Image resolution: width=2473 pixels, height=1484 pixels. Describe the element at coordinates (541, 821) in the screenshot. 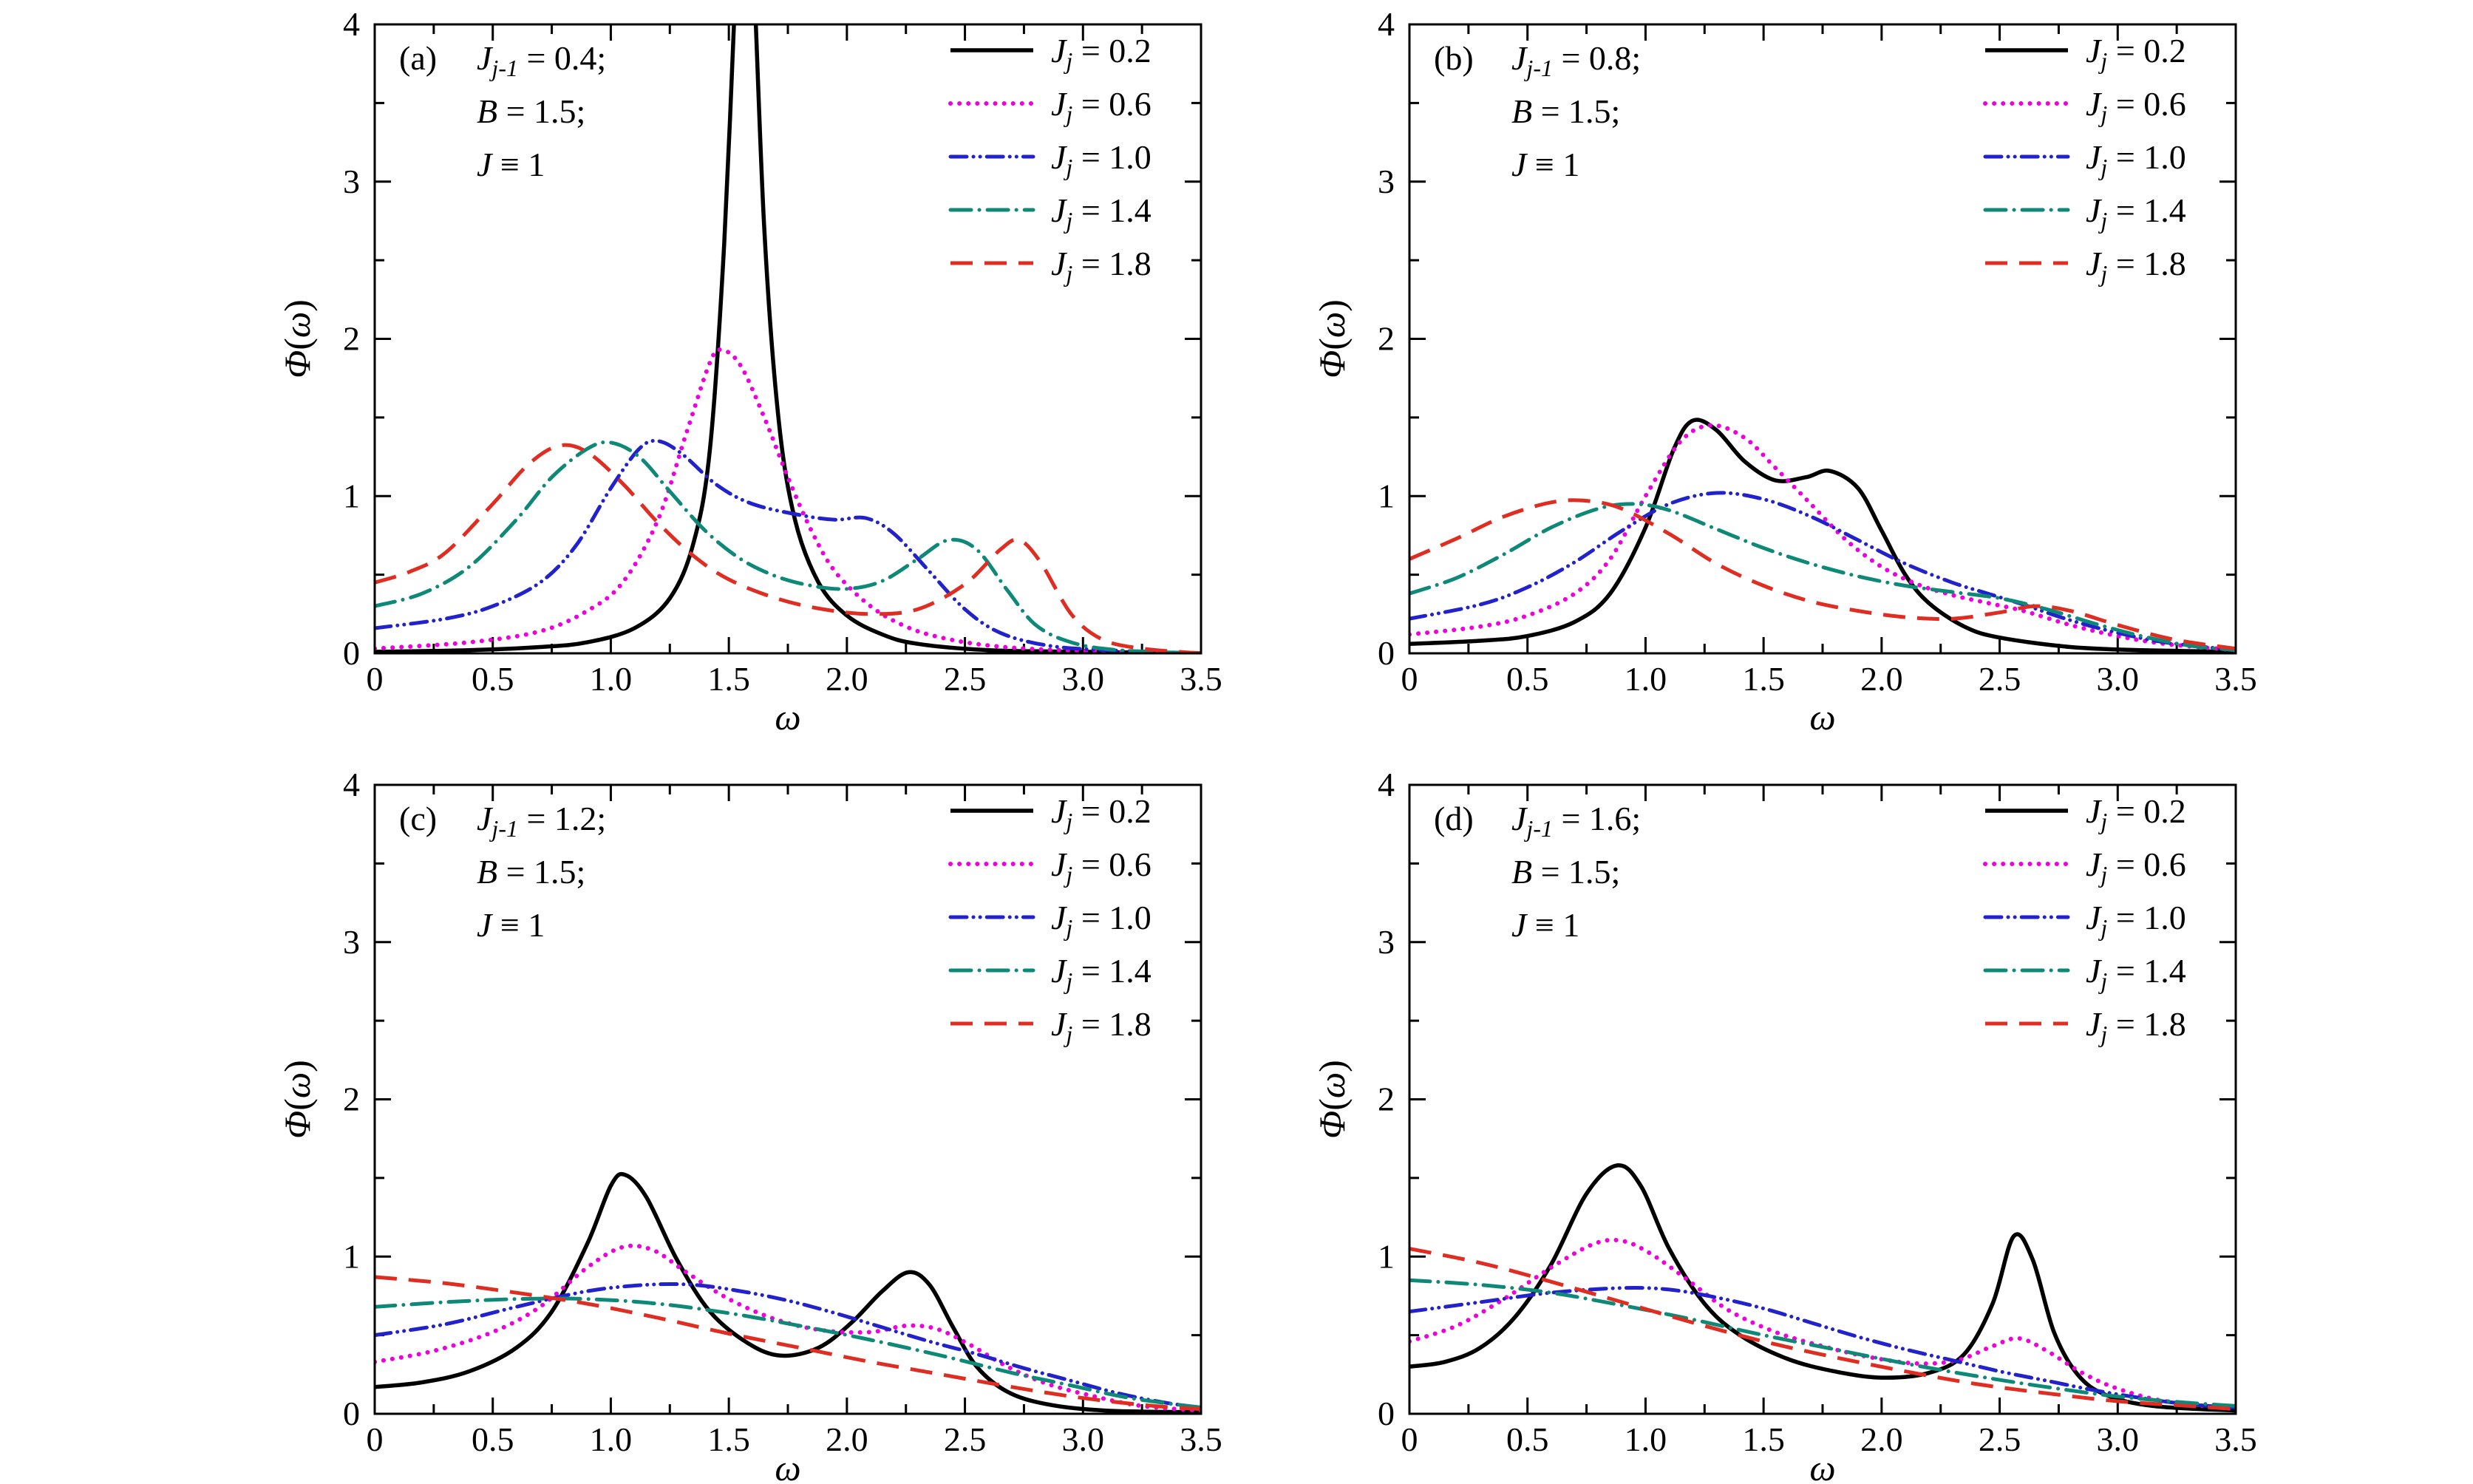

I see `annotation-line: Jj-1 = 1.2;` at that location.